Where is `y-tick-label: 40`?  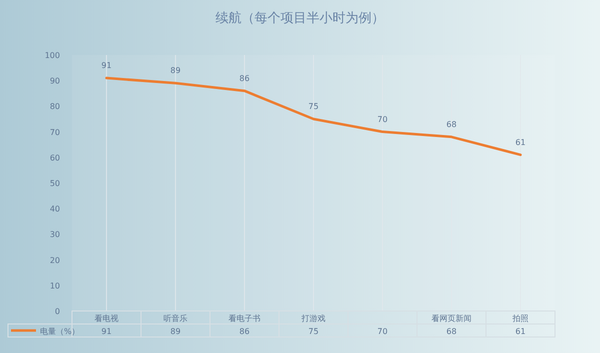
y-tick-label: 40 is located at coordinates (55, 209).